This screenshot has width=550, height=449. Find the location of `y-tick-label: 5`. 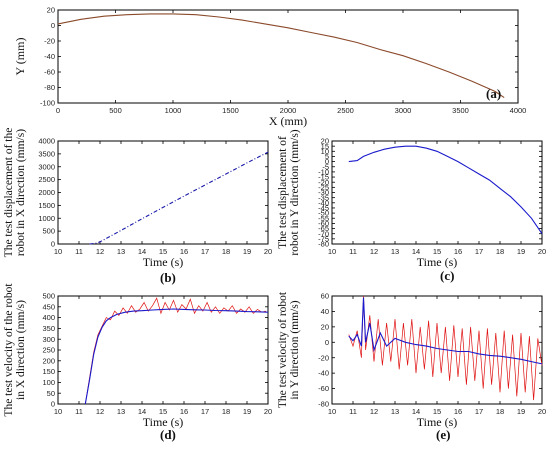

y-tick-label: 5 is located at coordinates (327, 156).